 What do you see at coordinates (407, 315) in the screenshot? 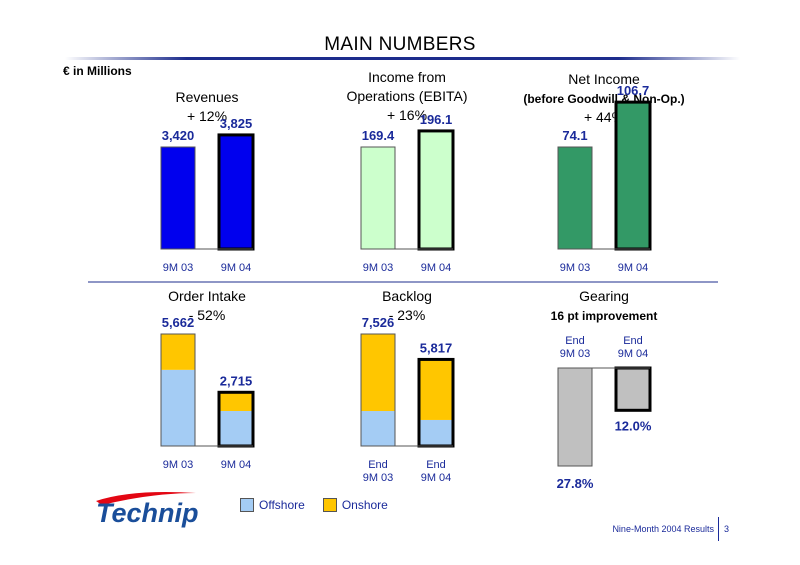
I see `chart-title-line: - 23%` at bounding box center [407, 315].